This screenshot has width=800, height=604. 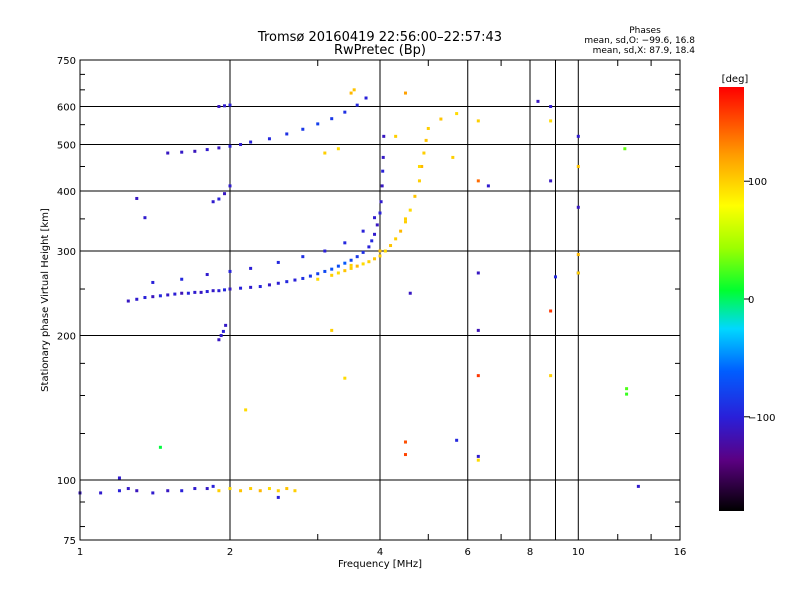 I want to click on x-axis-label: Frequency [MHz], so click(x=380, y=564).